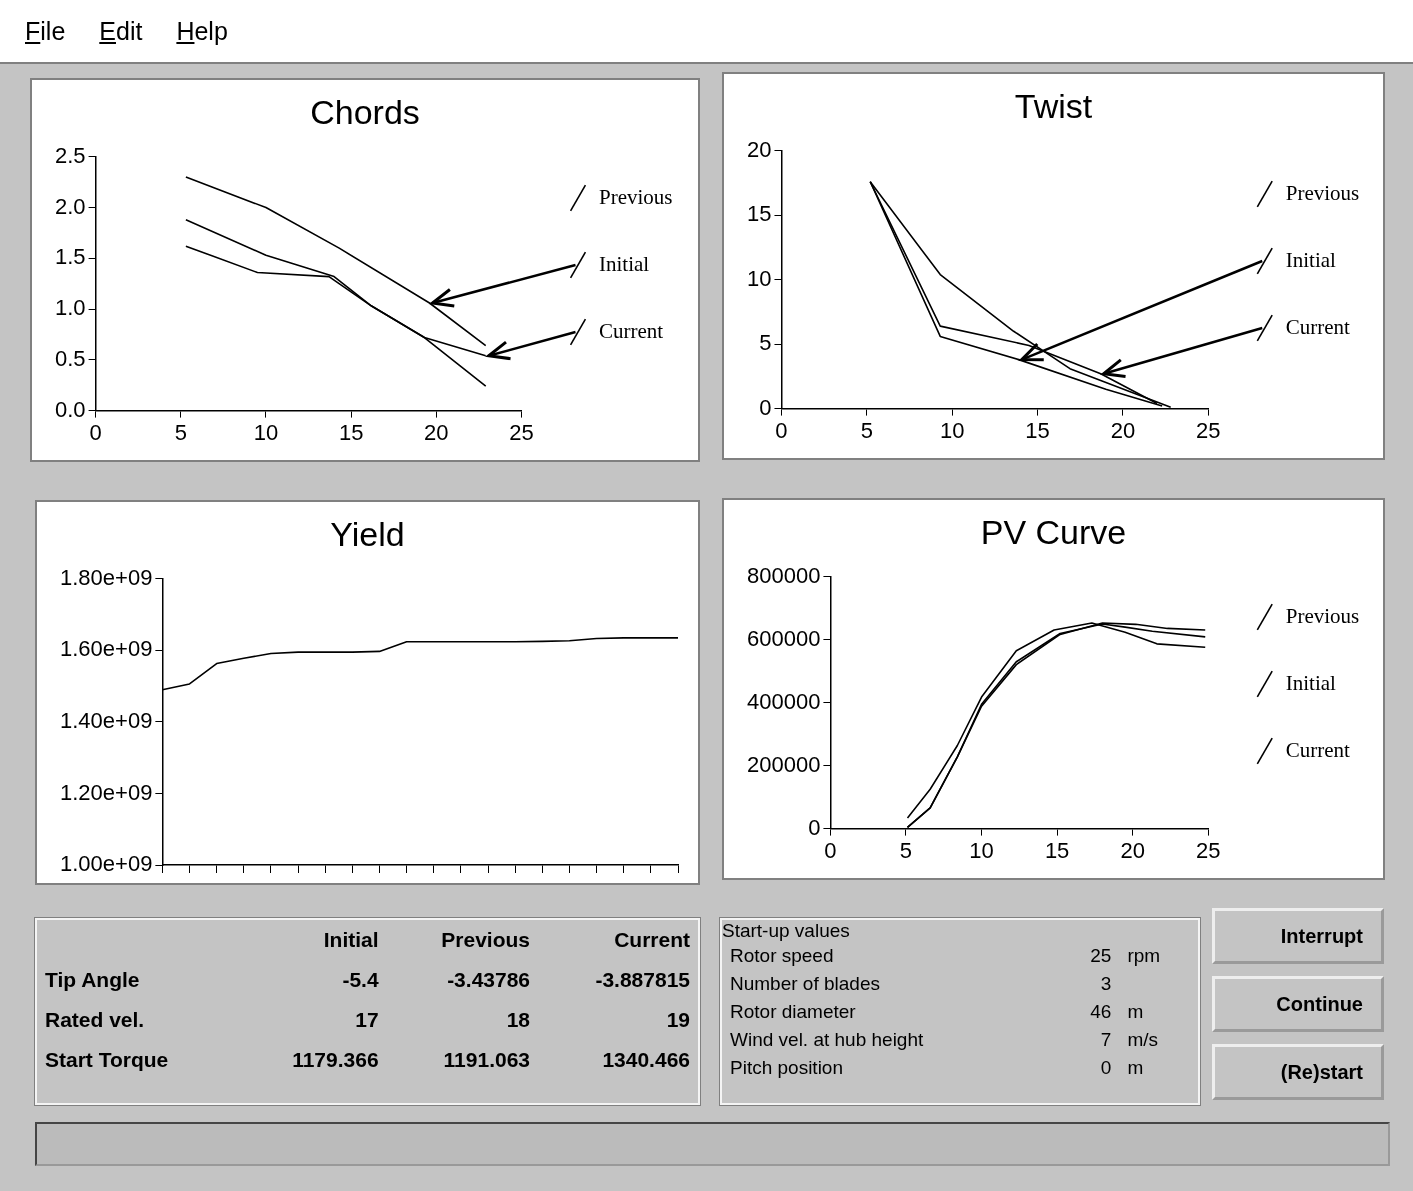 The image size is (1413, 1191). Describe the element at coordinates (70, 308) in the screenshot. I see `y-tick-label: 1.0` at that location.